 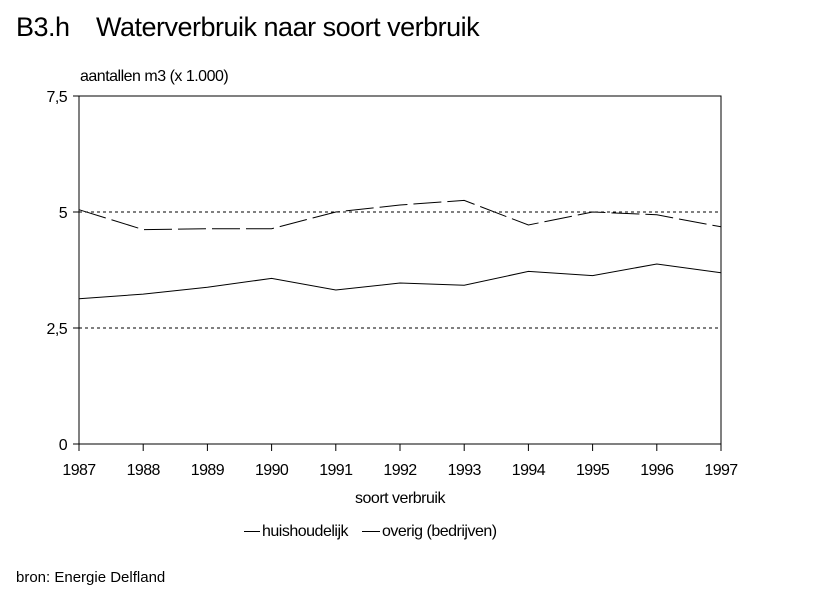 I want to click on y-tick-label: 0, so click(x=63, y=445).